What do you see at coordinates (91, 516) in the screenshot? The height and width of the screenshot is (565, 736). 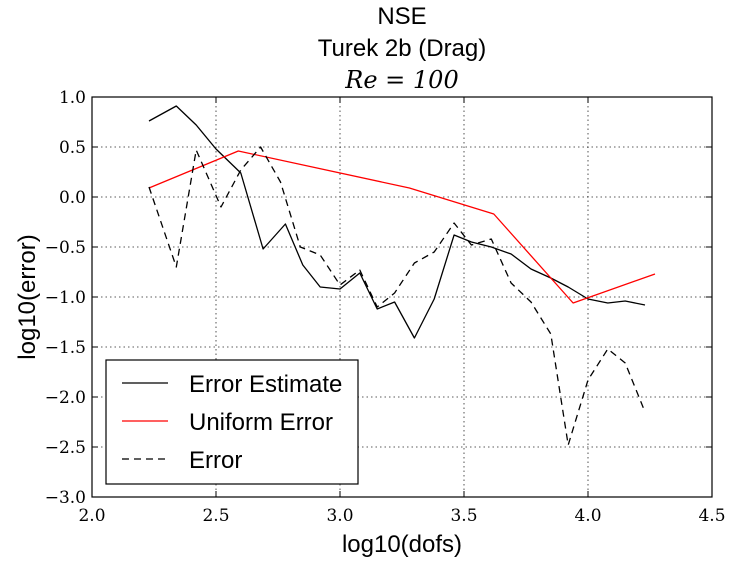 I see `x-tick-label: 2.0` at bounding box center [91, 516].